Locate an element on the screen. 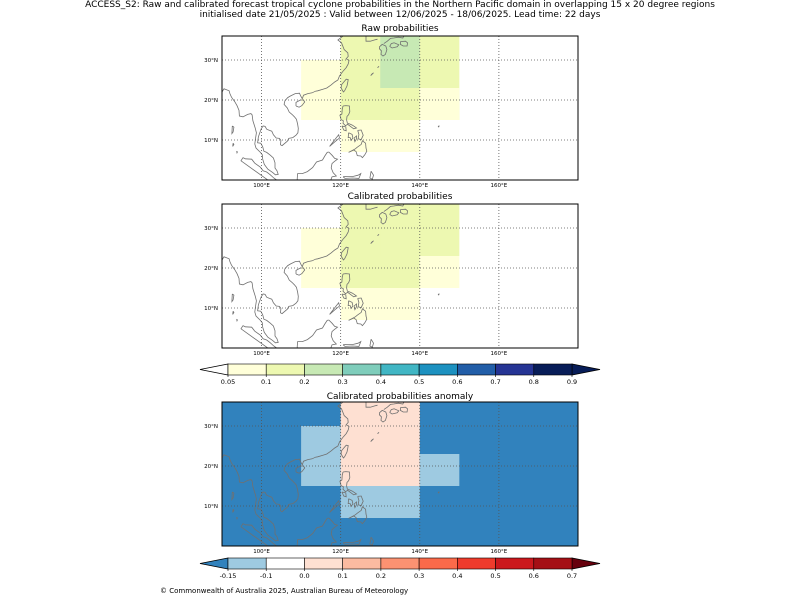  map-content is located at coordinates (400, 474).